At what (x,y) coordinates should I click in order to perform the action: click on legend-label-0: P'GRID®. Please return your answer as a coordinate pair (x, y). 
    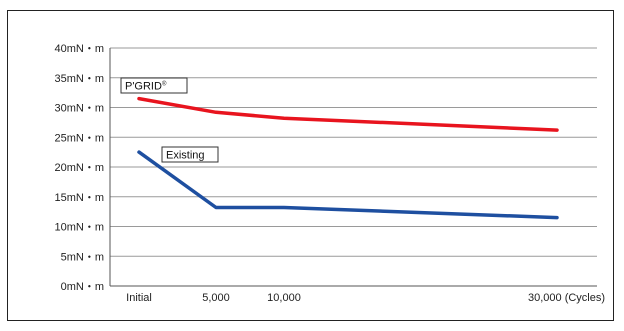
    Looking at the image, I should click on (146, 87).